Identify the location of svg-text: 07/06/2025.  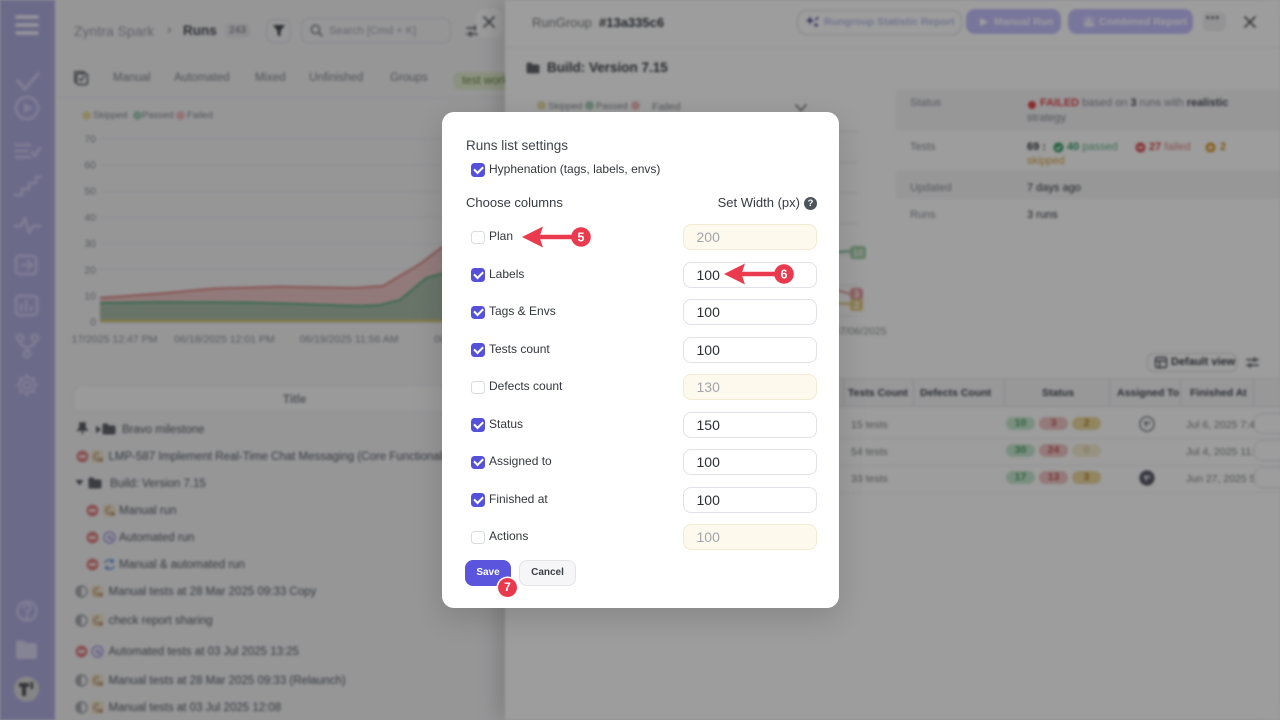
(860, 332).